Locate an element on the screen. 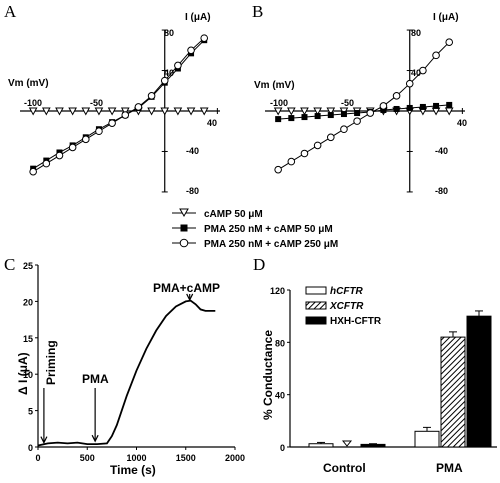  panel-a-ytick-40: 40 is located at coordinates (169, 73).